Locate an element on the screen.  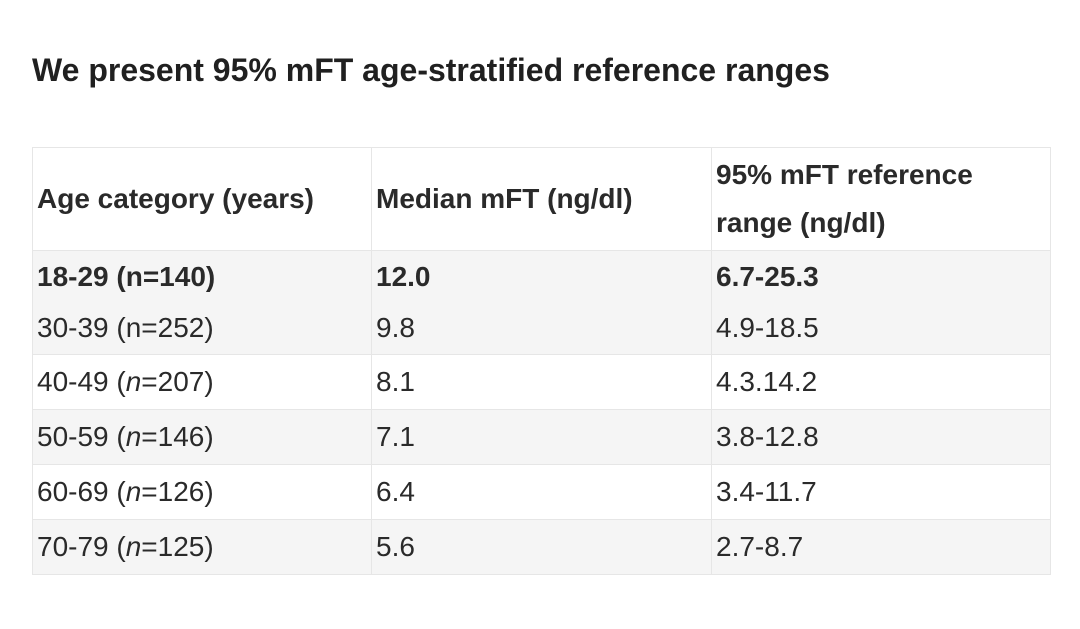
age-suffix: =146) is located at coordinates (177, 436).